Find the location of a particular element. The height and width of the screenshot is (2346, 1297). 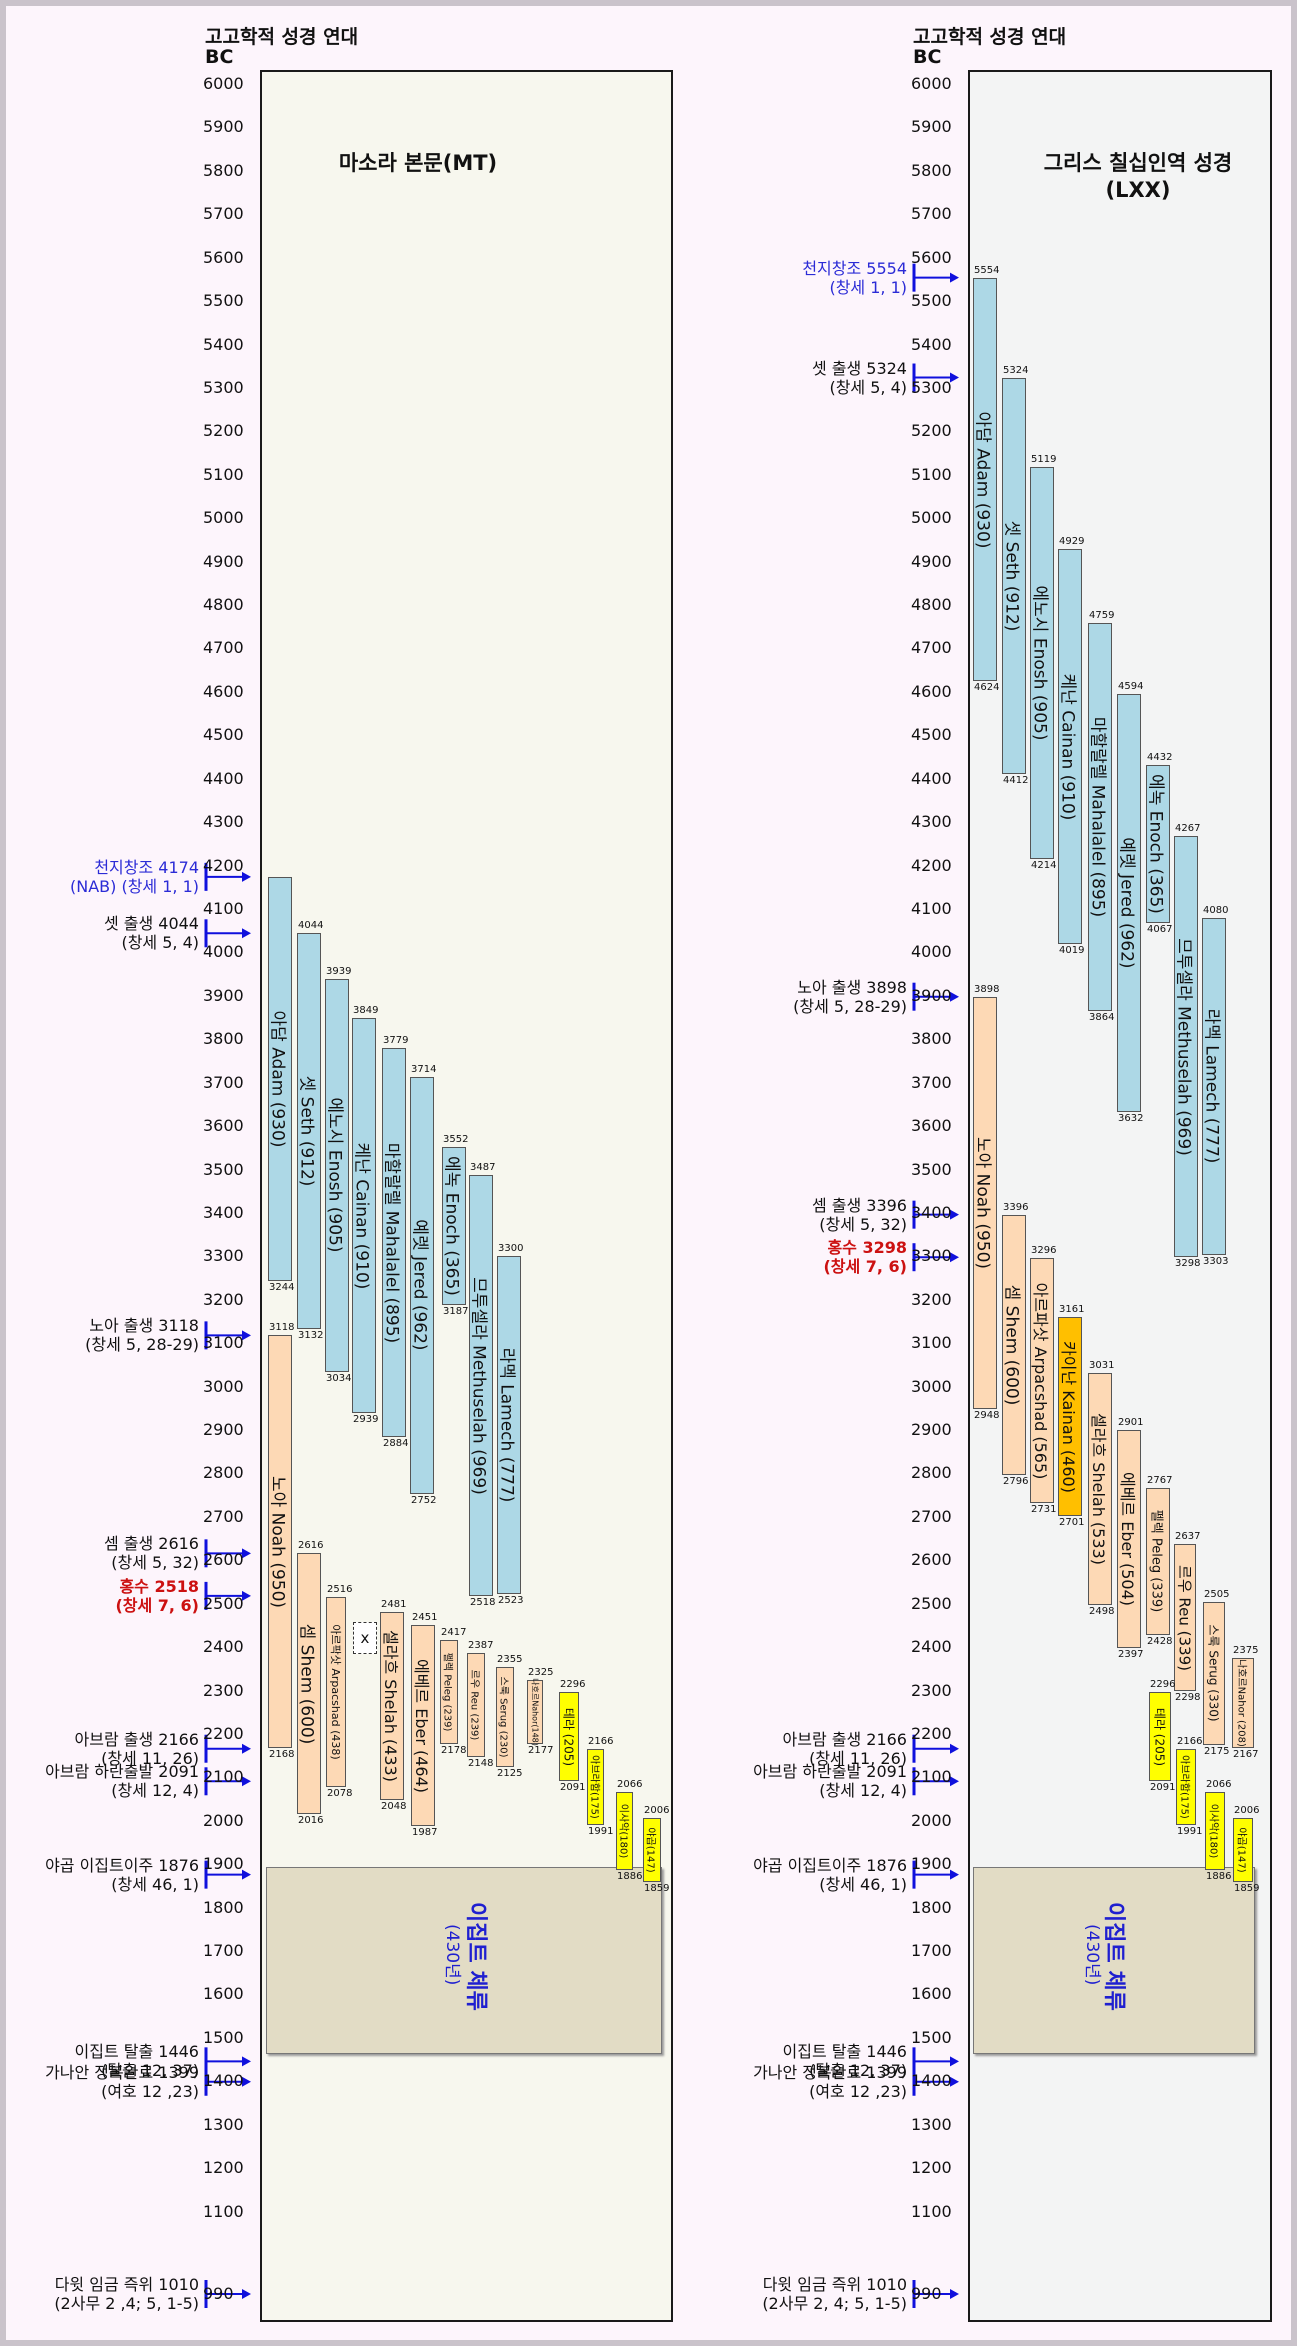

year-tick-label: 3400 is located at coordinates (931, 1212).